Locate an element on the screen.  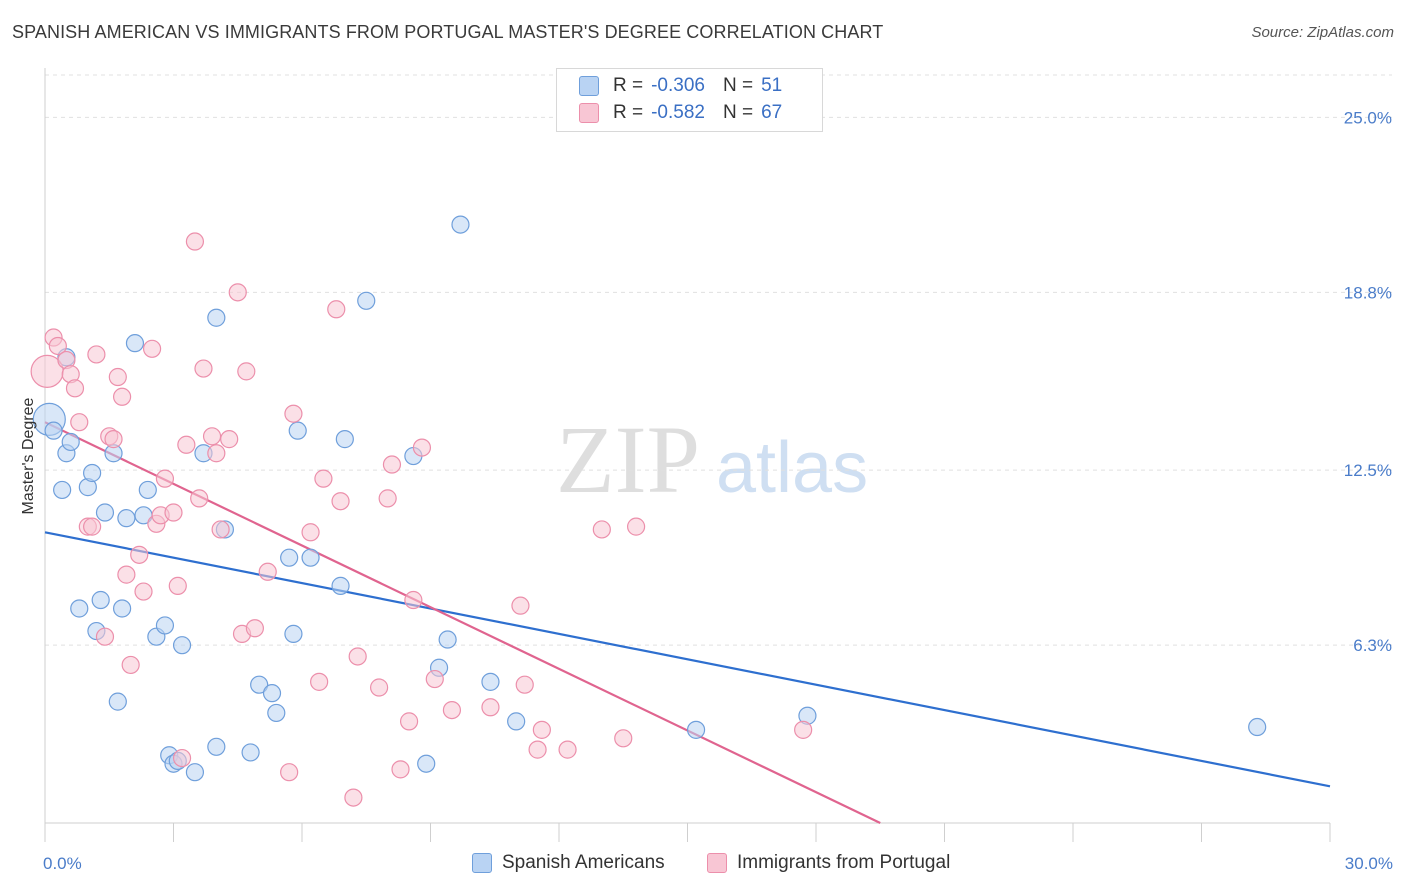
watermark-zip: ZIP is located at coordinates (628, 459).